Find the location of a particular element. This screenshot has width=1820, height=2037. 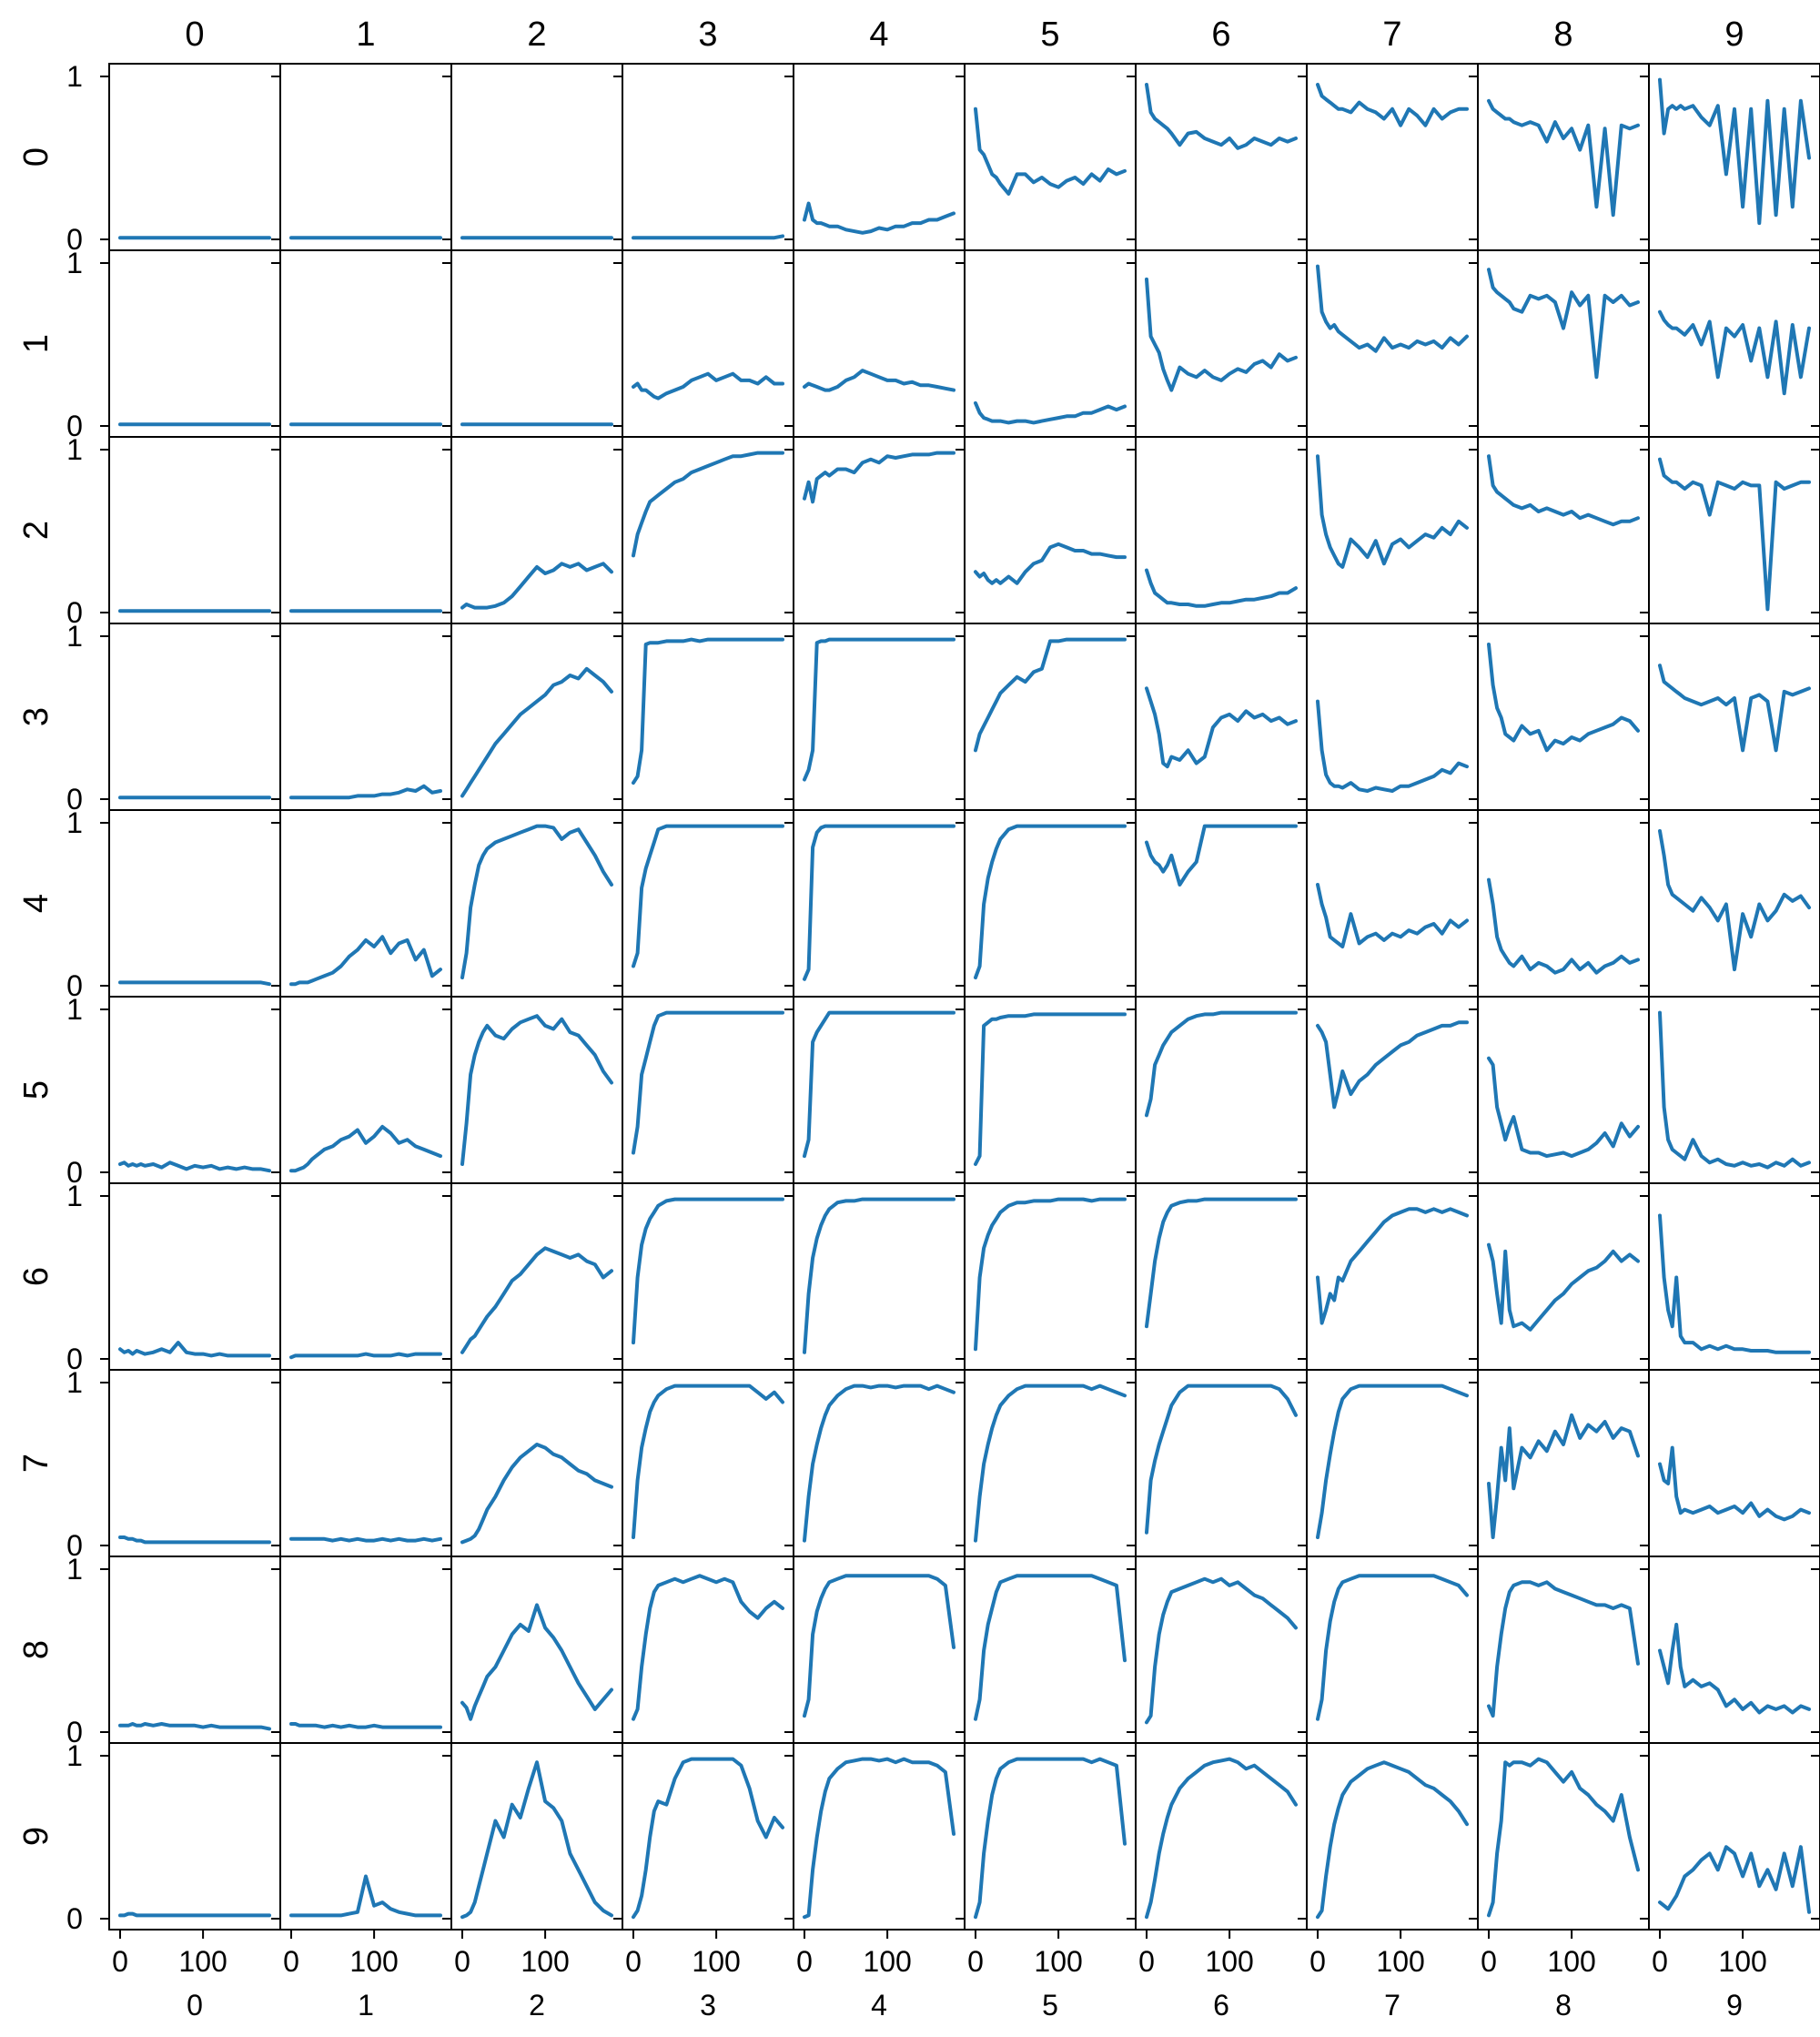

row-header: 6 is located at coordinates (37, 1277).